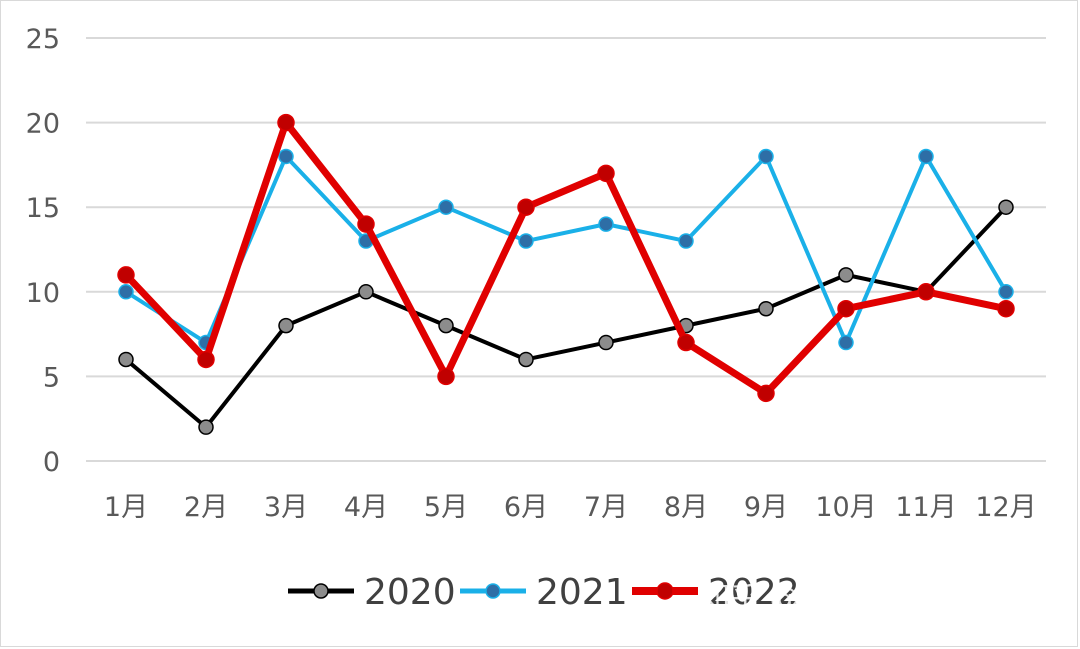 This screenshot has height=649, width=1080. What do you see at coordinates (925, 507) in the screenshot?
I see `x-tick-label: 11月` at bounding box center [925, 507].